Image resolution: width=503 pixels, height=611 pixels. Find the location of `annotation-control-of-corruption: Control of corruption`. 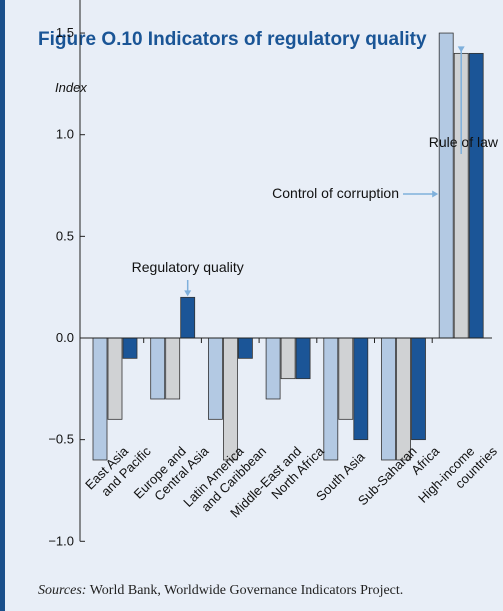

annotation-control-of-corruption: Control of corruption is located at coordinates (335, 193).